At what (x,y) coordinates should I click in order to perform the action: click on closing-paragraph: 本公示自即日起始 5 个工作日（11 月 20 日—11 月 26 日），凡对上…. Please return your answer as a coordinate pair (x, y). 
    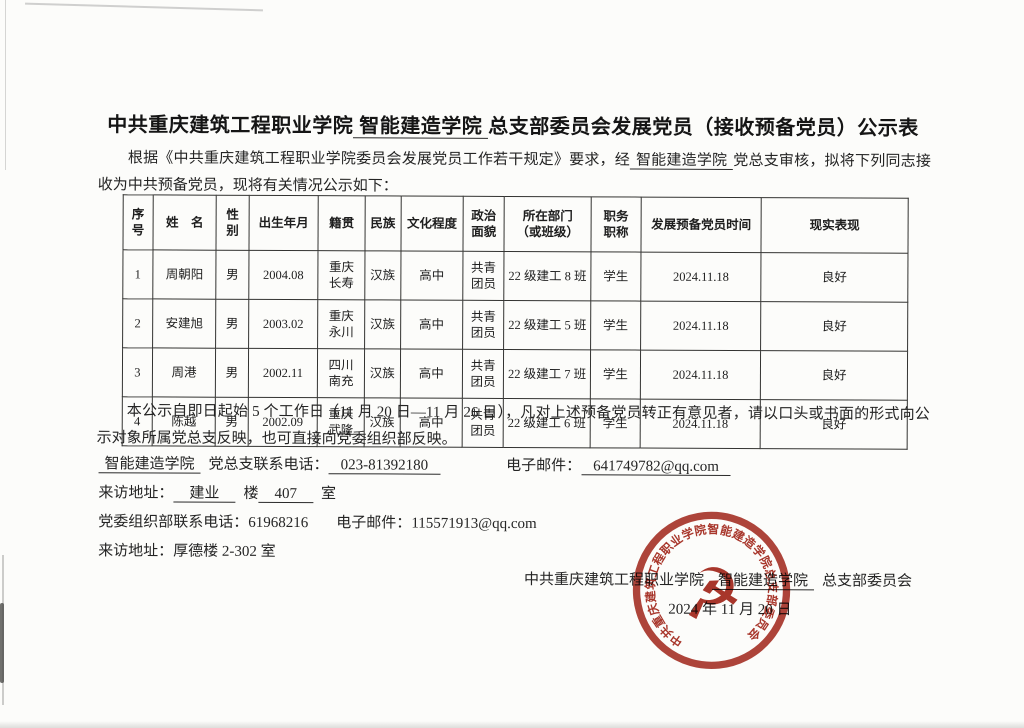
    Looking at the image, I should click on (513, 425).